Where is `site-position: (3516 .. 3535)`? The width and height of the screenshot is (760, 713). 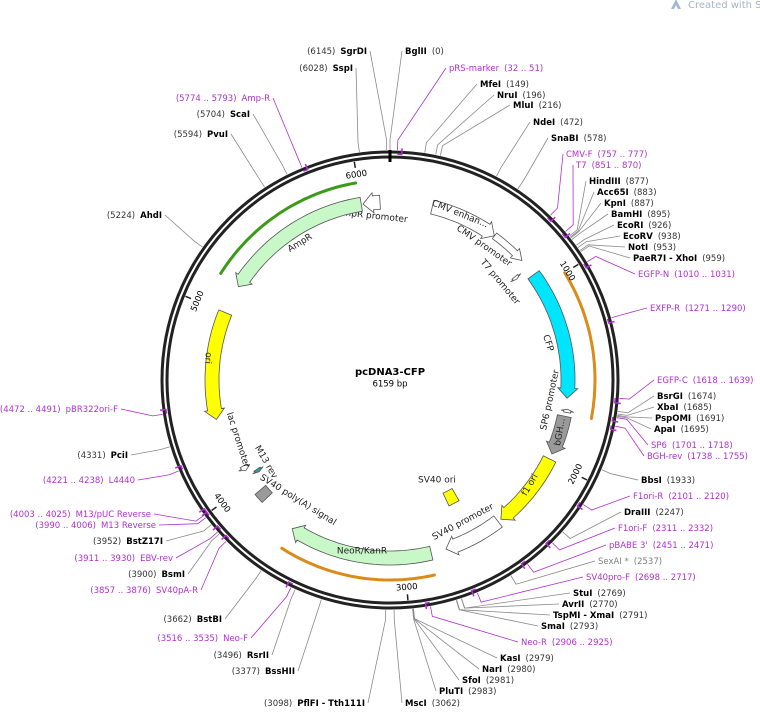 site-position: (3516 .. 3535) is located at coordinates (187, 639).